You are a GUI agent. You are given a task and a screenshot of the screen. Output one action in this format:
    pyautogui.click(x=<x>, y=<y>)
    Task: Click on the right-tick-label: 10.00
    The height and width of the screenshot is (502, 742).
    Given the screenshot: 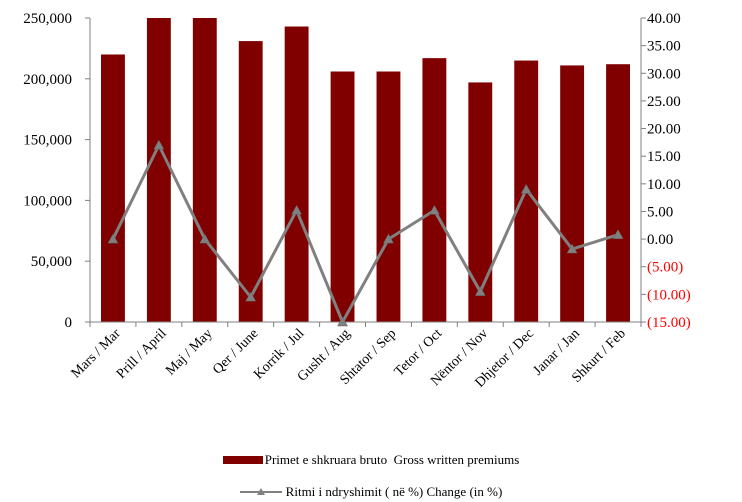 What is the action you would take?
    pyautogui.click(x=664, y=185)
    